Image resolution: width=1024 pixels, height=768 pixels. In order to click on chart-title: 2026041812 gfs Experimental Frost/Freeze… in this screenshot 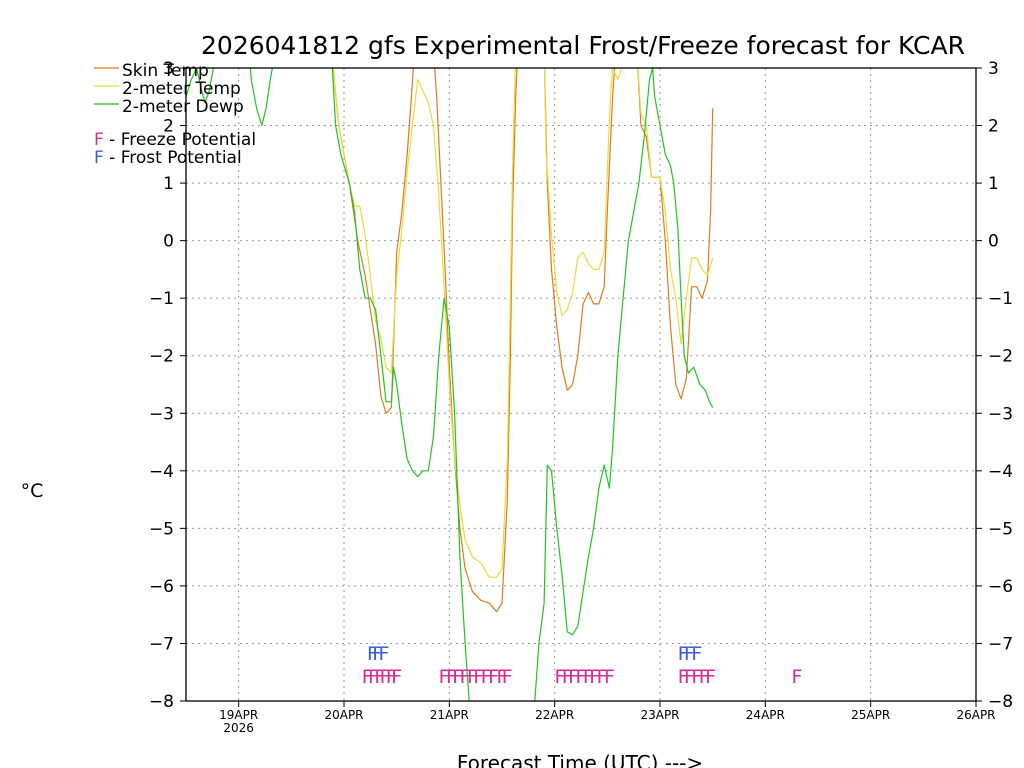, I will do `click(583, 45)`.